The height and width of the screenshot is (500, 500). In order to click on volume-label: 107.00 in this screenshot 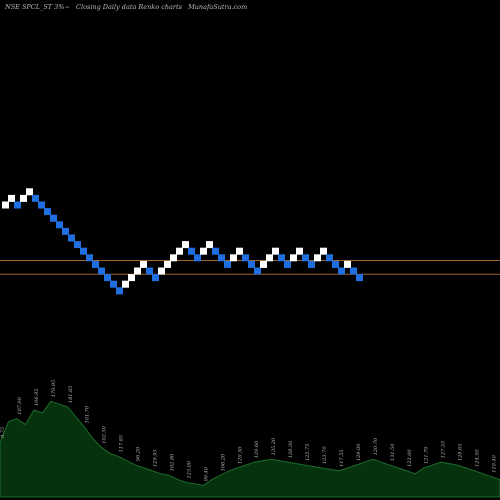, I will do `click(20, 405)`.